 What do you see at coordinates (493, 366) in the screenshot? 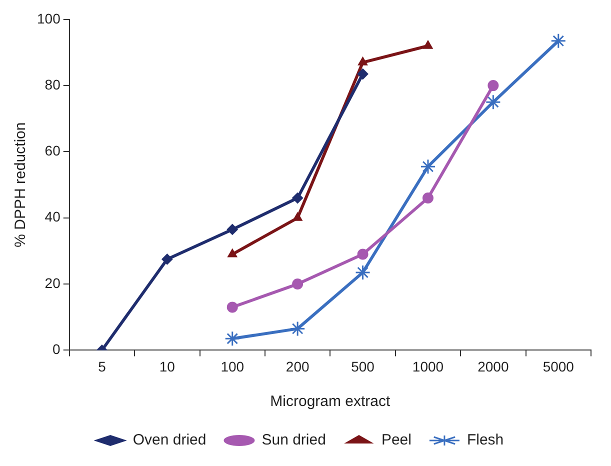
I see `x-tick-label: 2000` at bounding box center [493, 366].